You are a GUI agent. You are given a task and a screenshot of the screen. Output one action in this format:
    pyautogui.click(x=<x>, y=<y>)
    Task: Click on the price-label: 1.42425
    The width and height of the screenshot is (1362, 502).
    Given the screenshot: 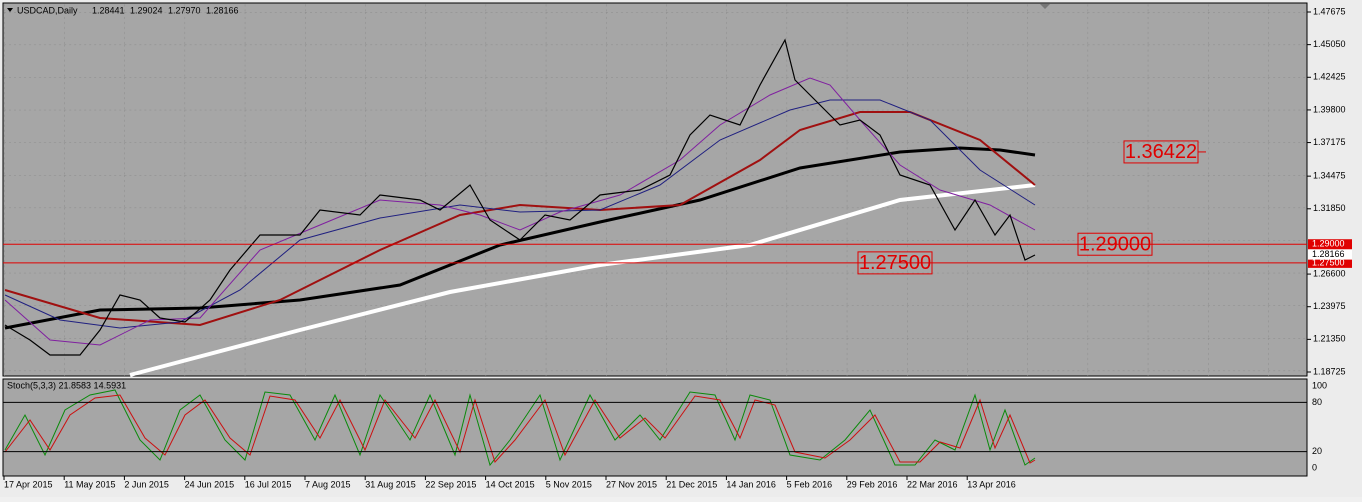 What is the action you would take?
    pyautogui.click(x=1329, y=77)
    